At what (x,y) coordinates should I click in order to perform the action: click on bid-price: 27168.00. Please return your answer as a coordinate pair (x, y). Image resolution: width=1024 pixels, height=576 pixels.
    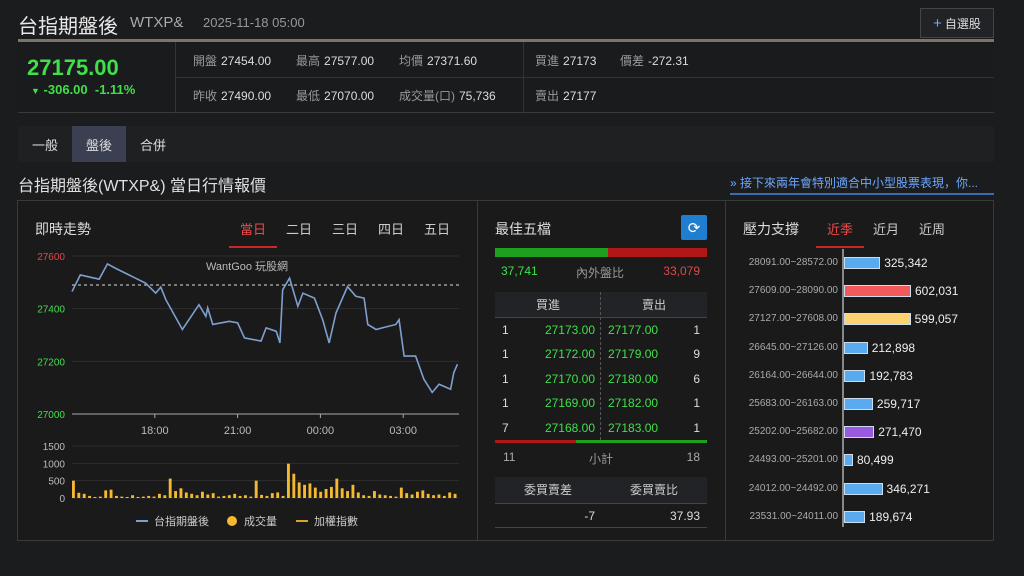
    Looking at the image, I should click on (569, 427).